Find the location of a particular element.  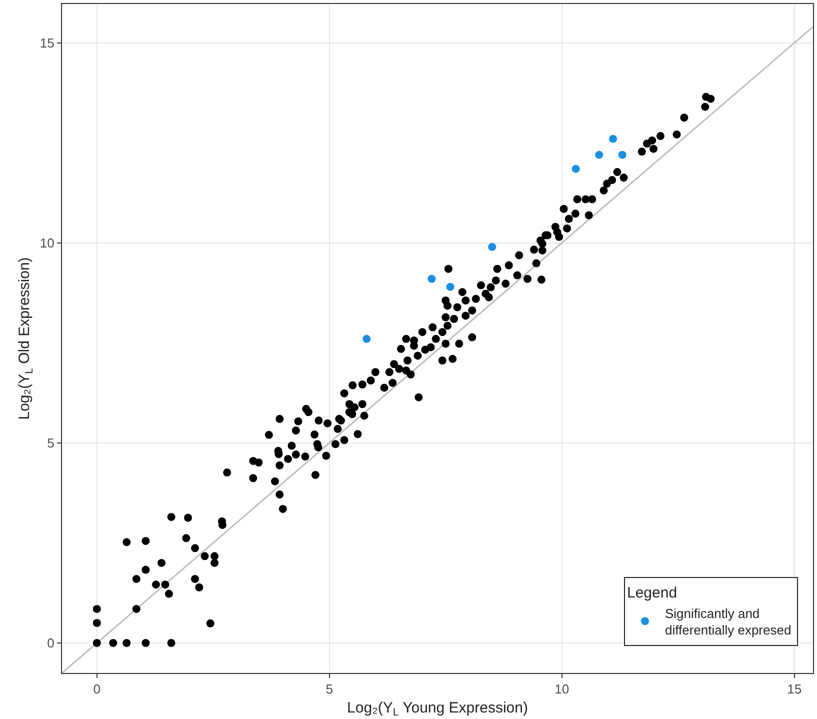

y-tick-label: 15 is located at coordinates (47, 42).